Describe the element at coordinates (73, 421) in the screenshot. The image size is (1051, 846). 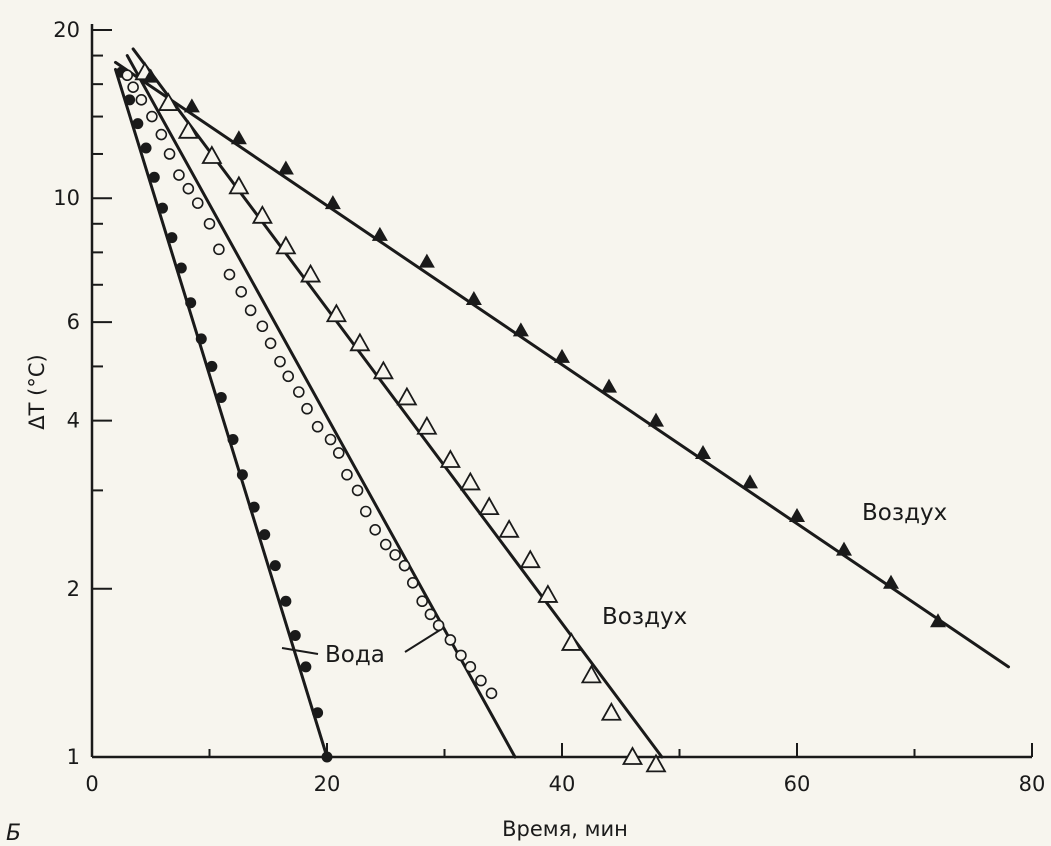
I see `y-tick-label: 4` at that location.